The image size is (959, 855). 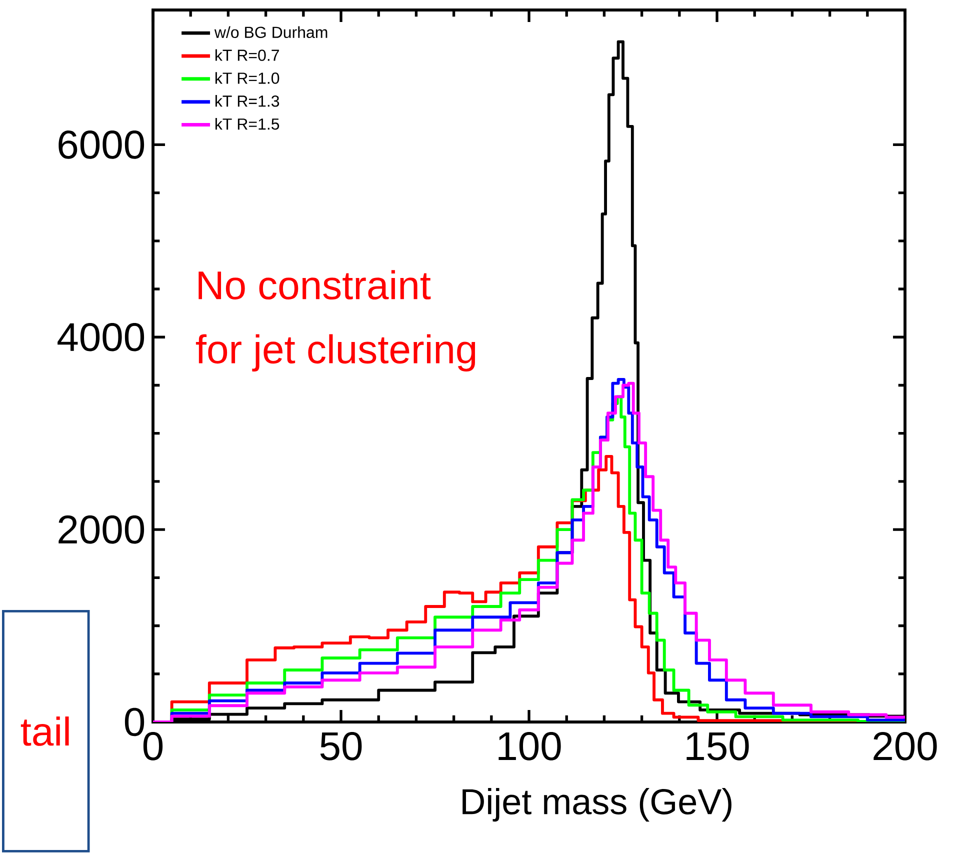 I want to click on x-tick-label: 100, so click(x=529, y=746).